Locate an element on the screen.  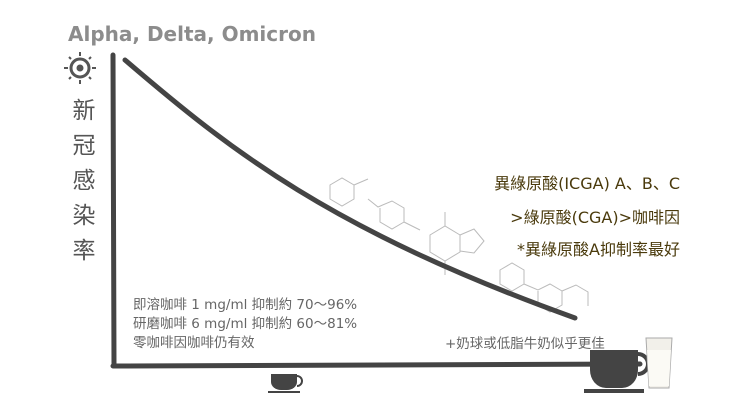
note: 即溶咖啡 1 mg/ml 抑制約 70～96% is located at coordinates (245, 305).